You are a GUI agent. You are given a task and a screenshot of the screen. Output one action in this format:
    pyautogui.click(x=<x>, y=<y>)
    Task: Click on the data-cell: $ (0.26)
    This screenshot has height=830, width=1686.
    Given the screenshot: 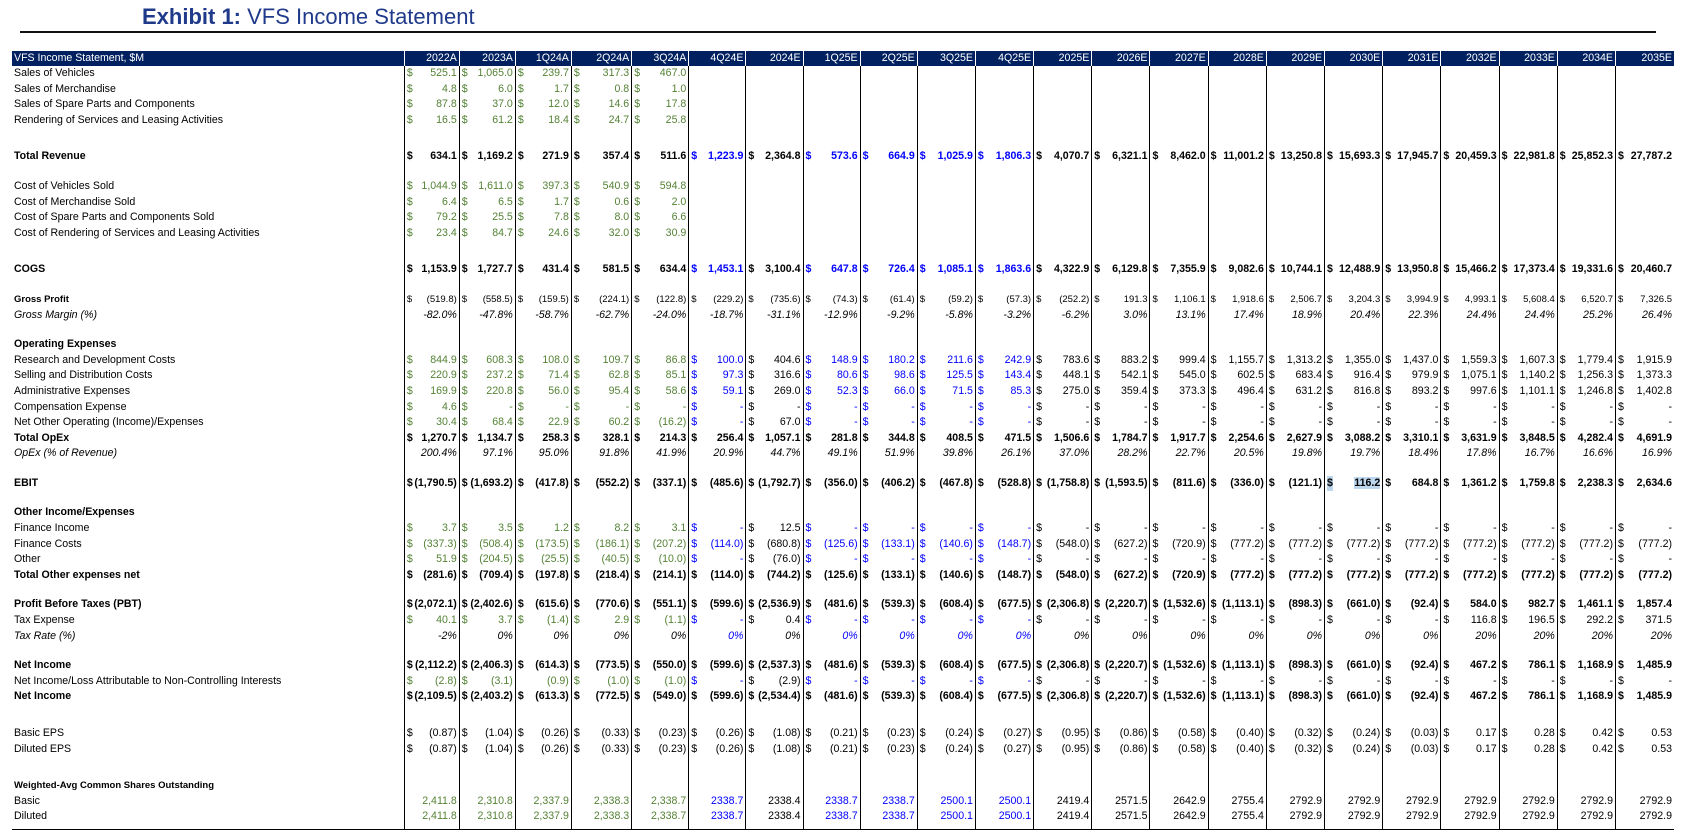 What is the action you would take?
    pyautogui.click(x=543, y=734)
    